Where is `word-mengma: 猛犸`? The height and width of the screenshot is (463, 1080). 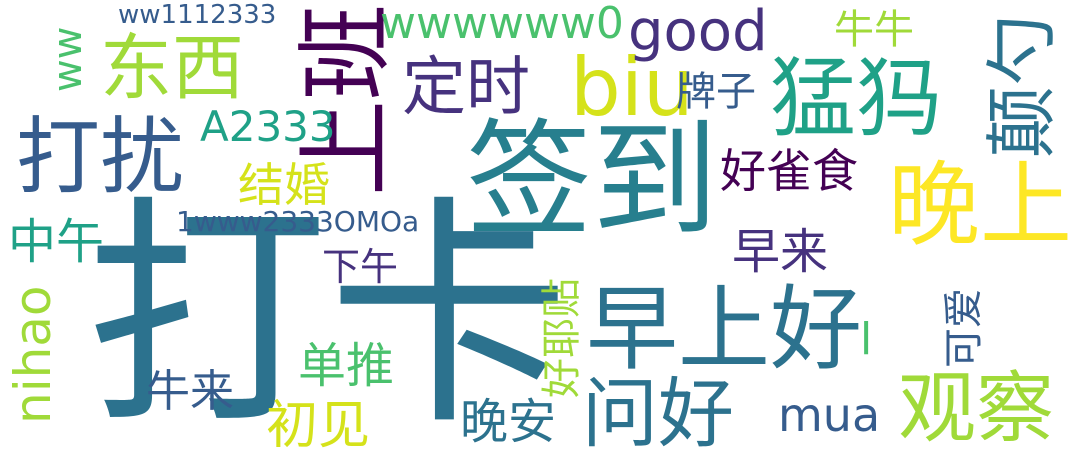
word-mengma: 猛犸 is located at coordinates (856, 99).